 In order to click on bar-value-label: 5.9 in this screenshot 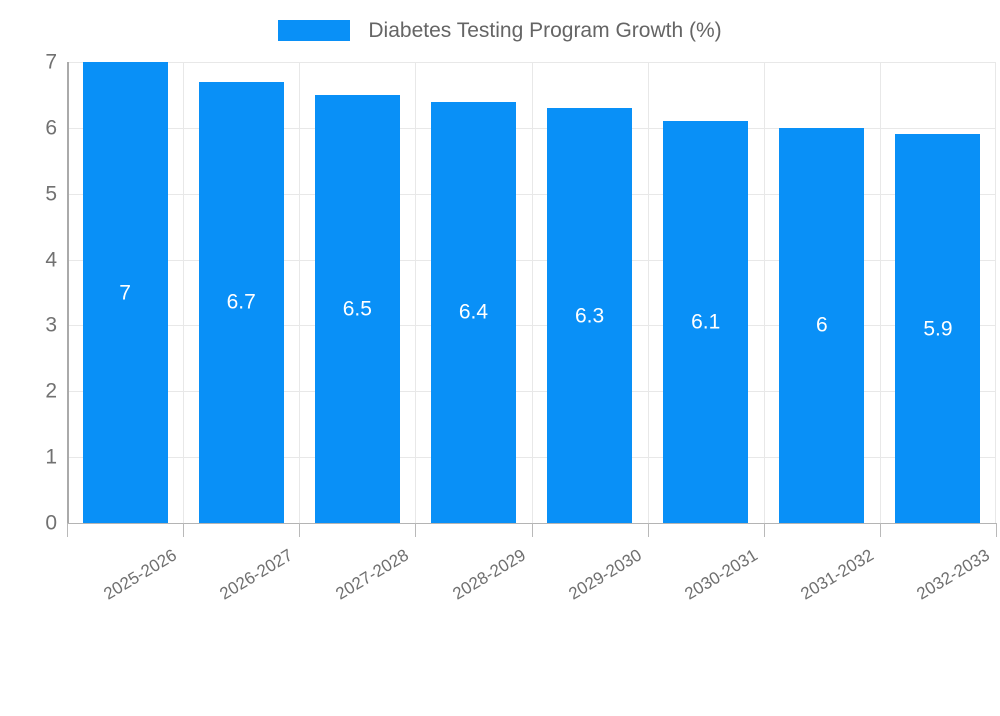, I will do `click(938, 329)`.